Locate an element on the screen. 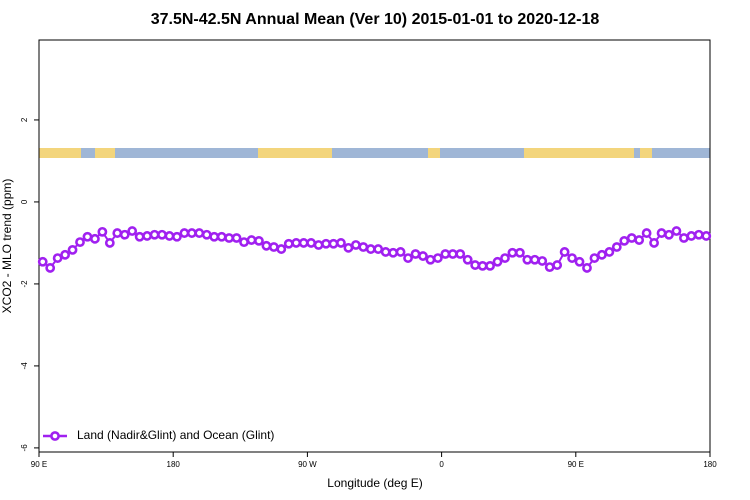  x-tick-label: 90 W is located at coordinates (307, 464).